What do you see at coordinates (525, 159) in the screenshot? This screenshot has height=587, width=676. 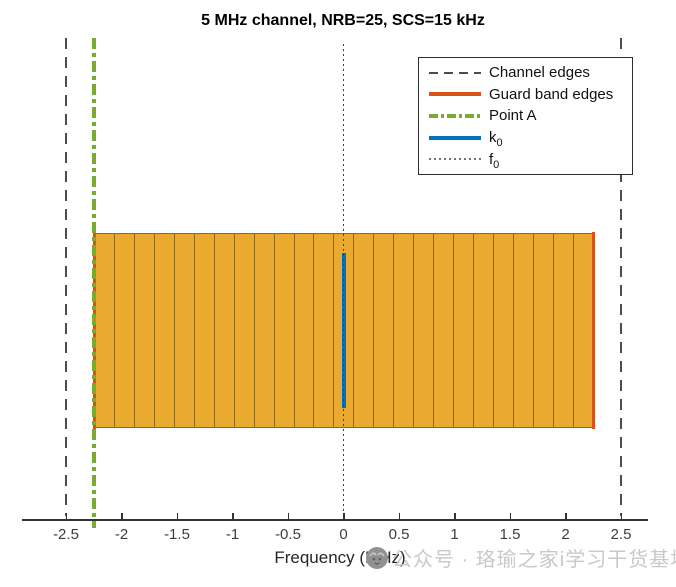 I see `legend-item-f0: f0` at bounding box center [525, 159].